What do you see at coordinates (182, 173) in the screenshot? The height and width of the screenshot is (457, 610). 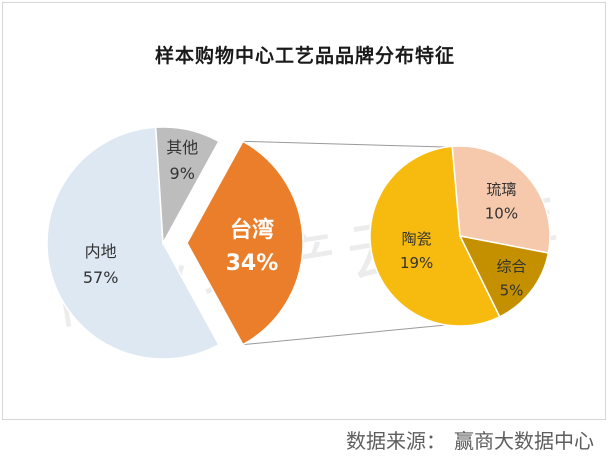 I see `main-value-slice-1: 9%` at bounding box center [182, 173].